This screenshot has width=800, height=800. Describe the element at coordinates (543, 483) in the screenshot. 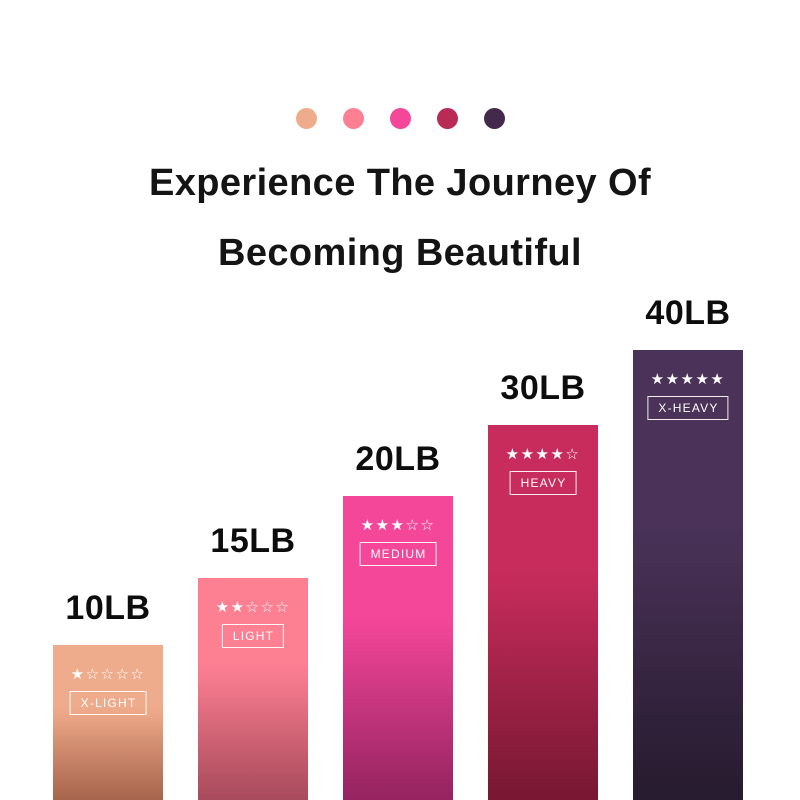

I see `level-badge-30lb: HEAVY` at that location.